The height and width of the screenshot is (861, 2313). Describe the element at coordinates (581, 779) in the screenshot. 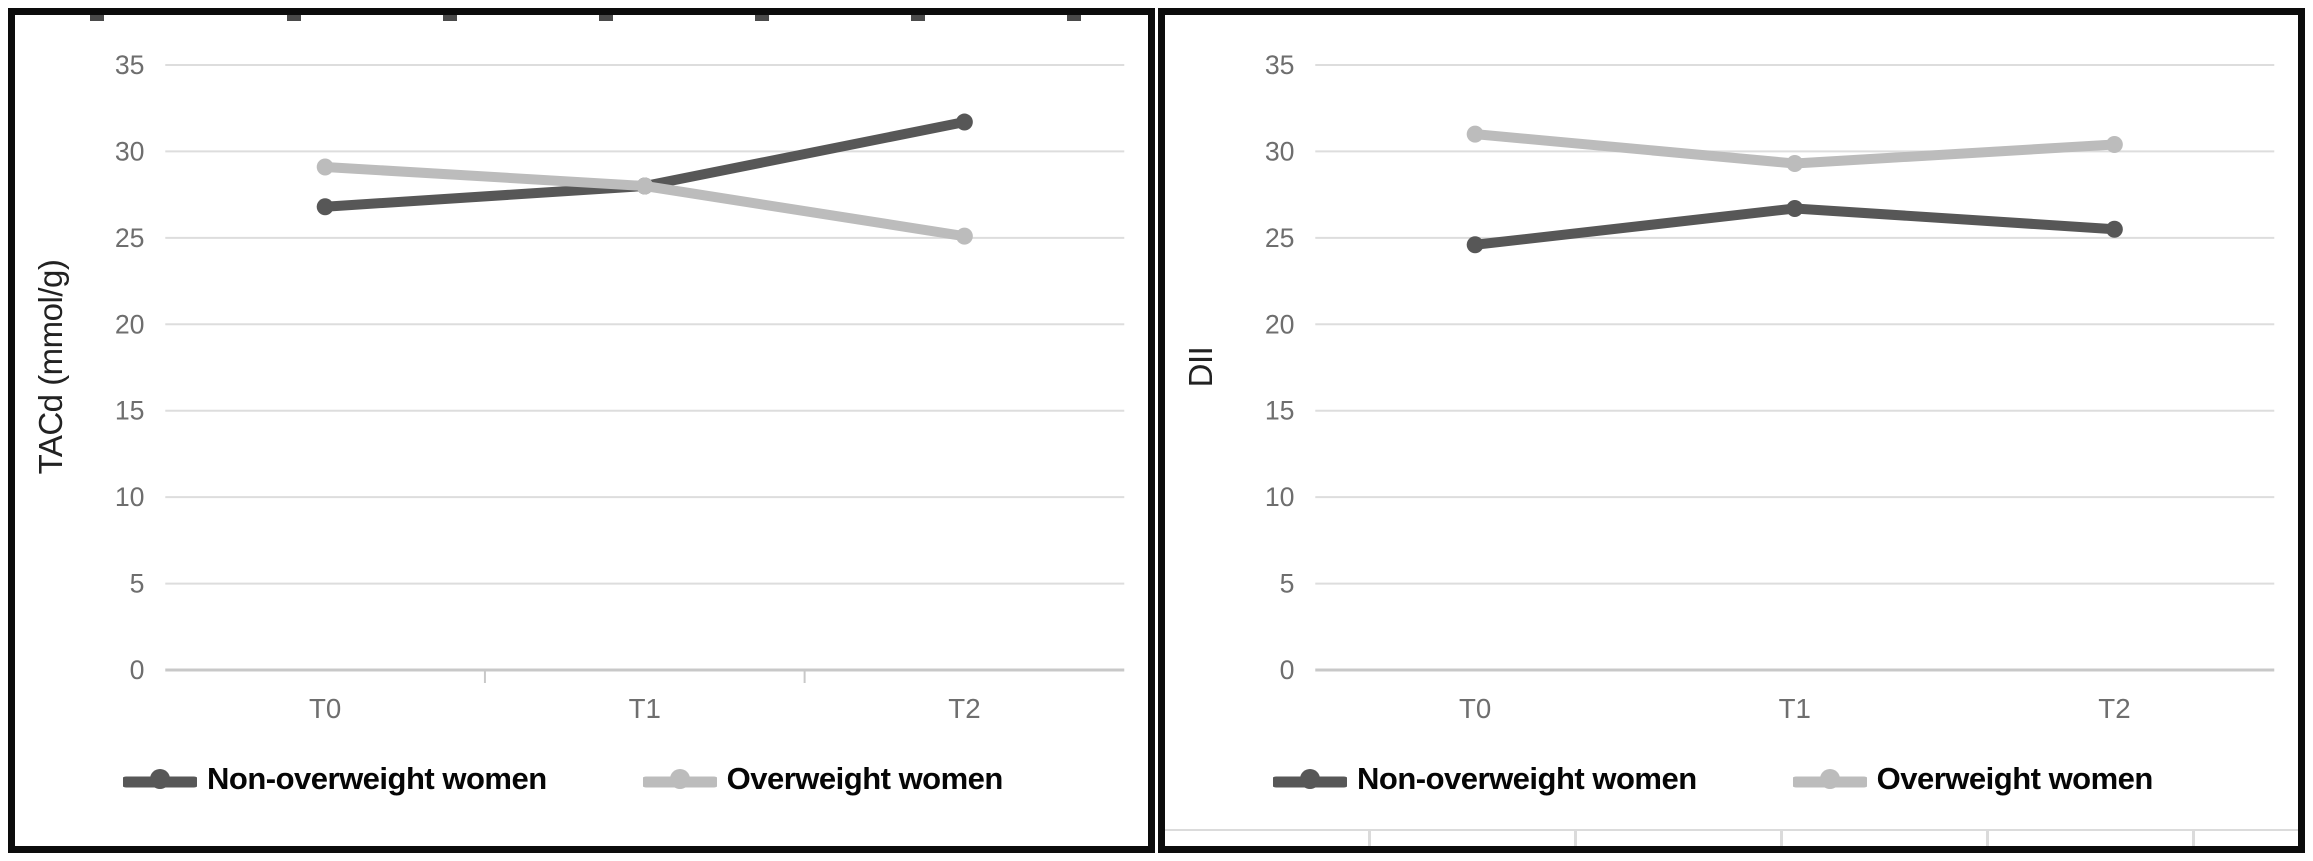

I see `tacd-legend: Non-overweight women Overweight women` at that location.